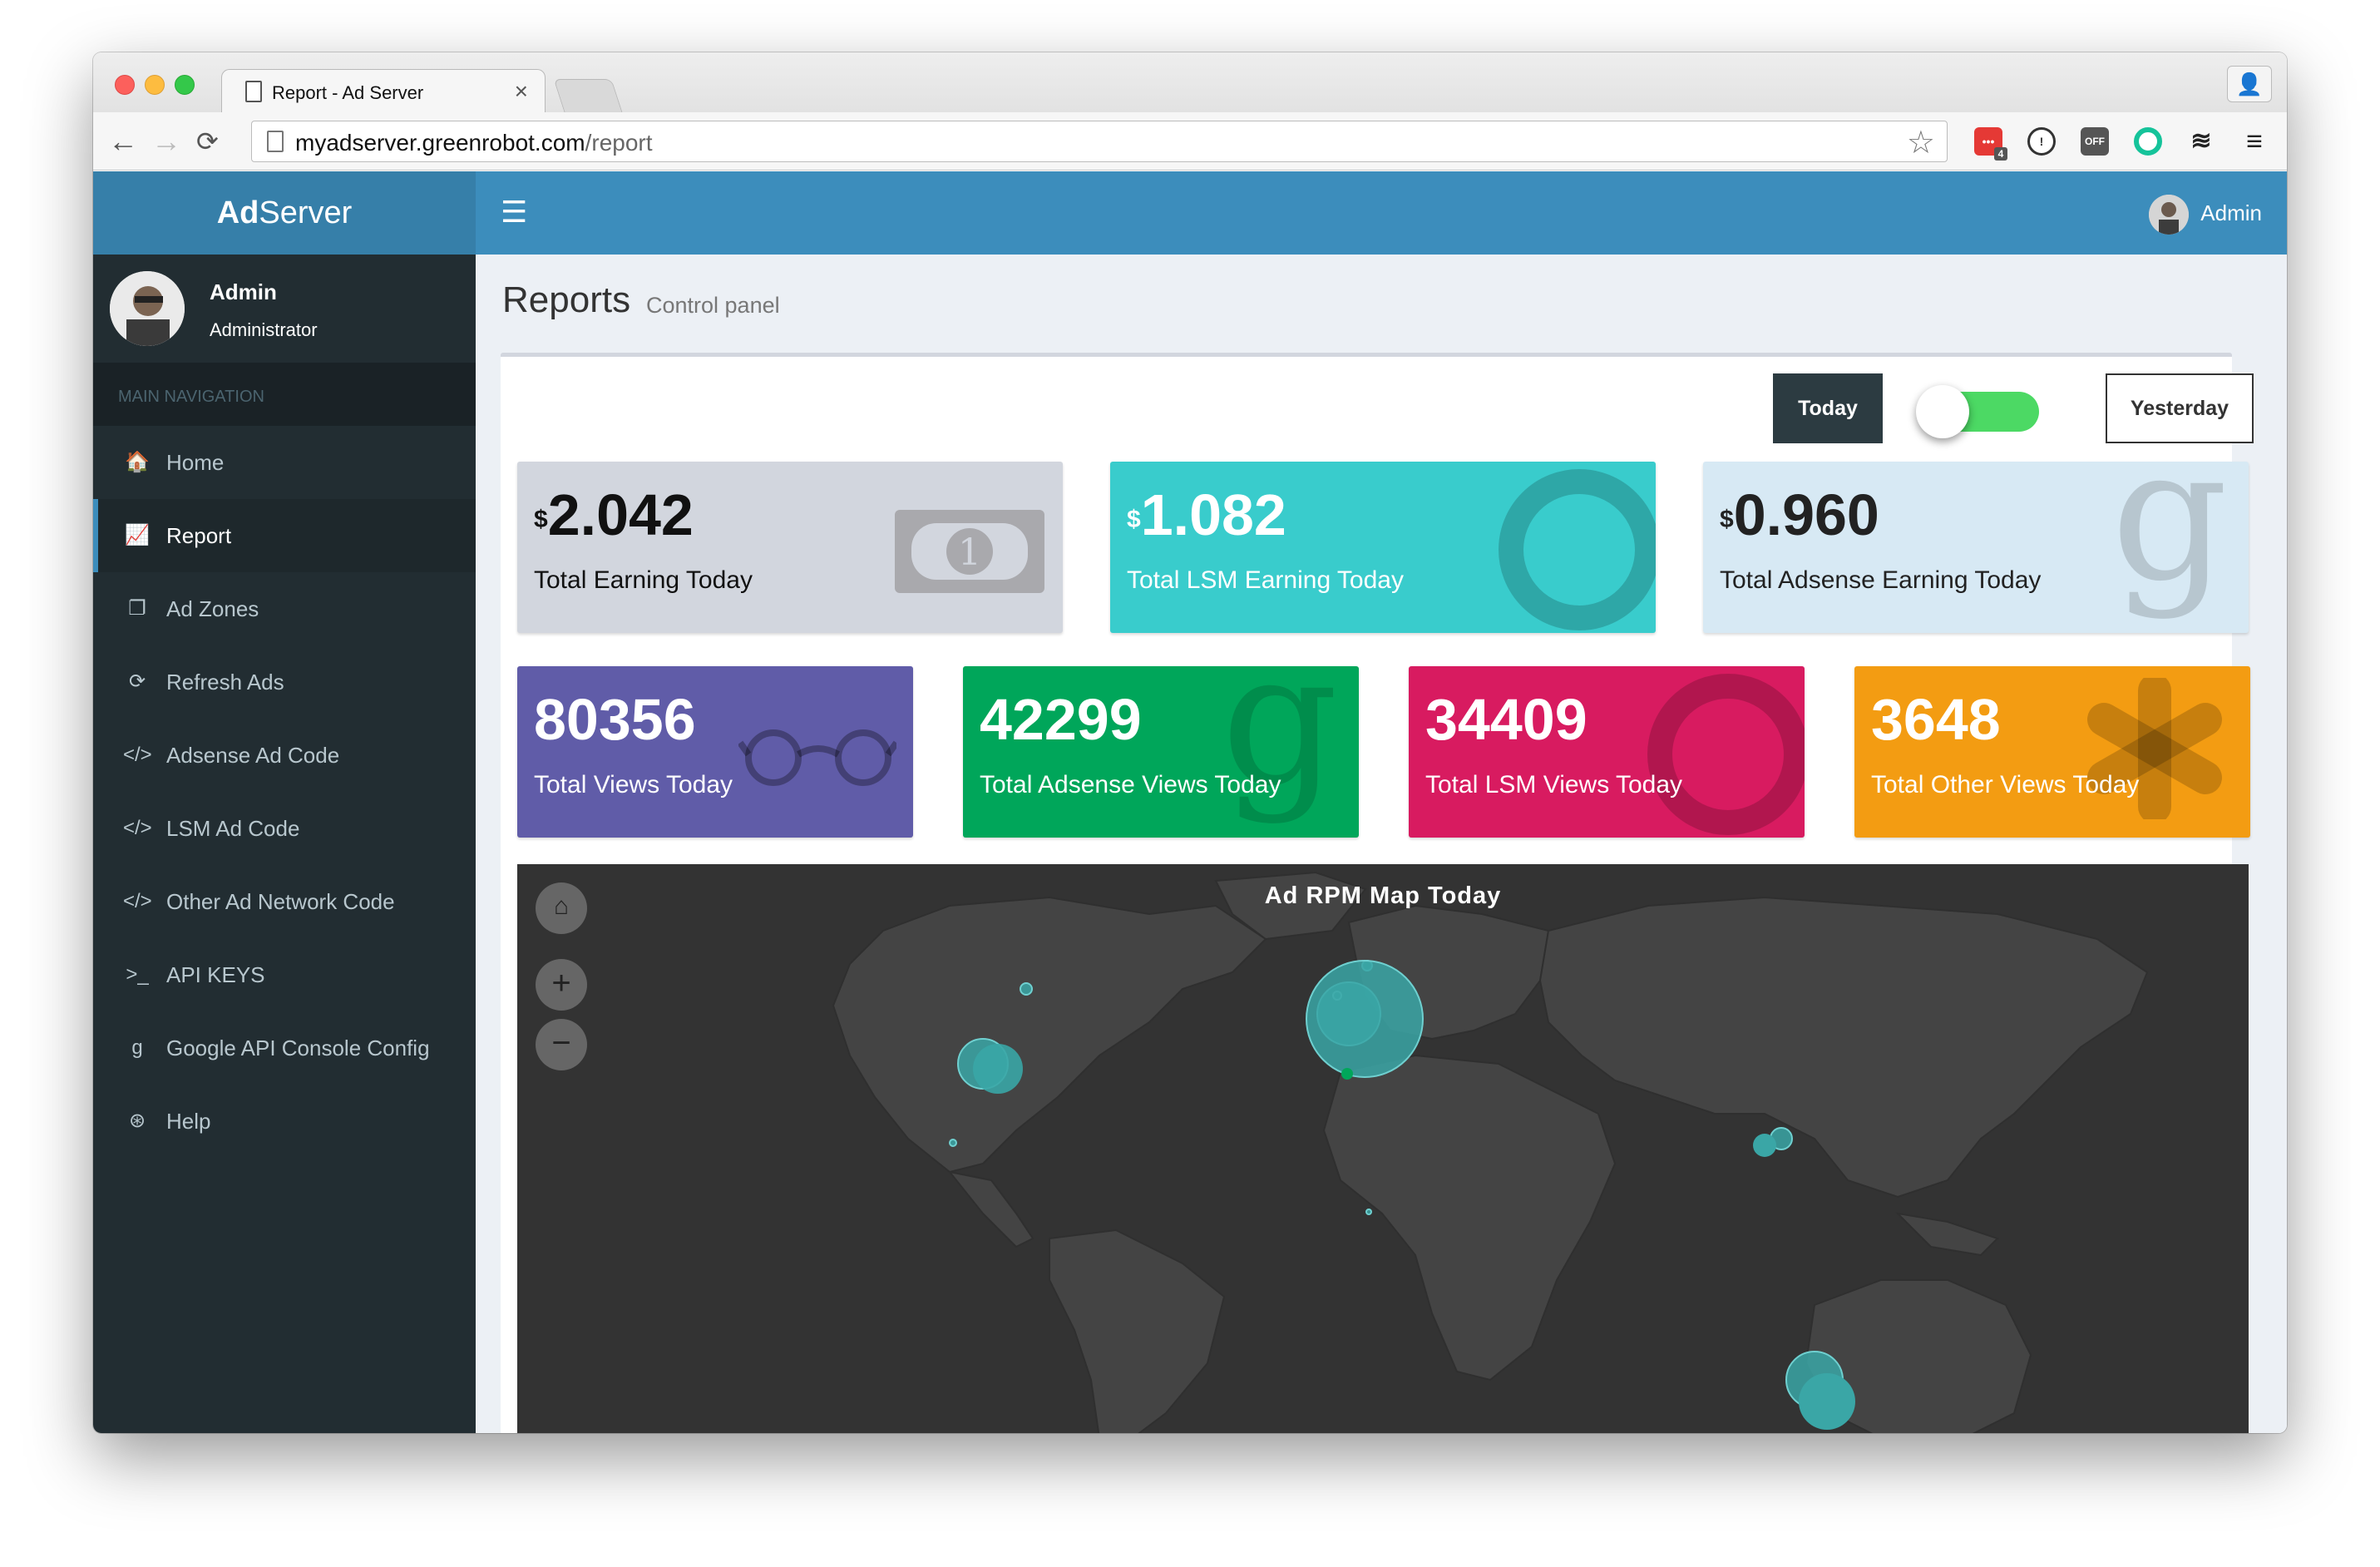 The width and height of the screenshot is (2380, 1567). I want to click on minimize-window-icon, so click(155, 85).